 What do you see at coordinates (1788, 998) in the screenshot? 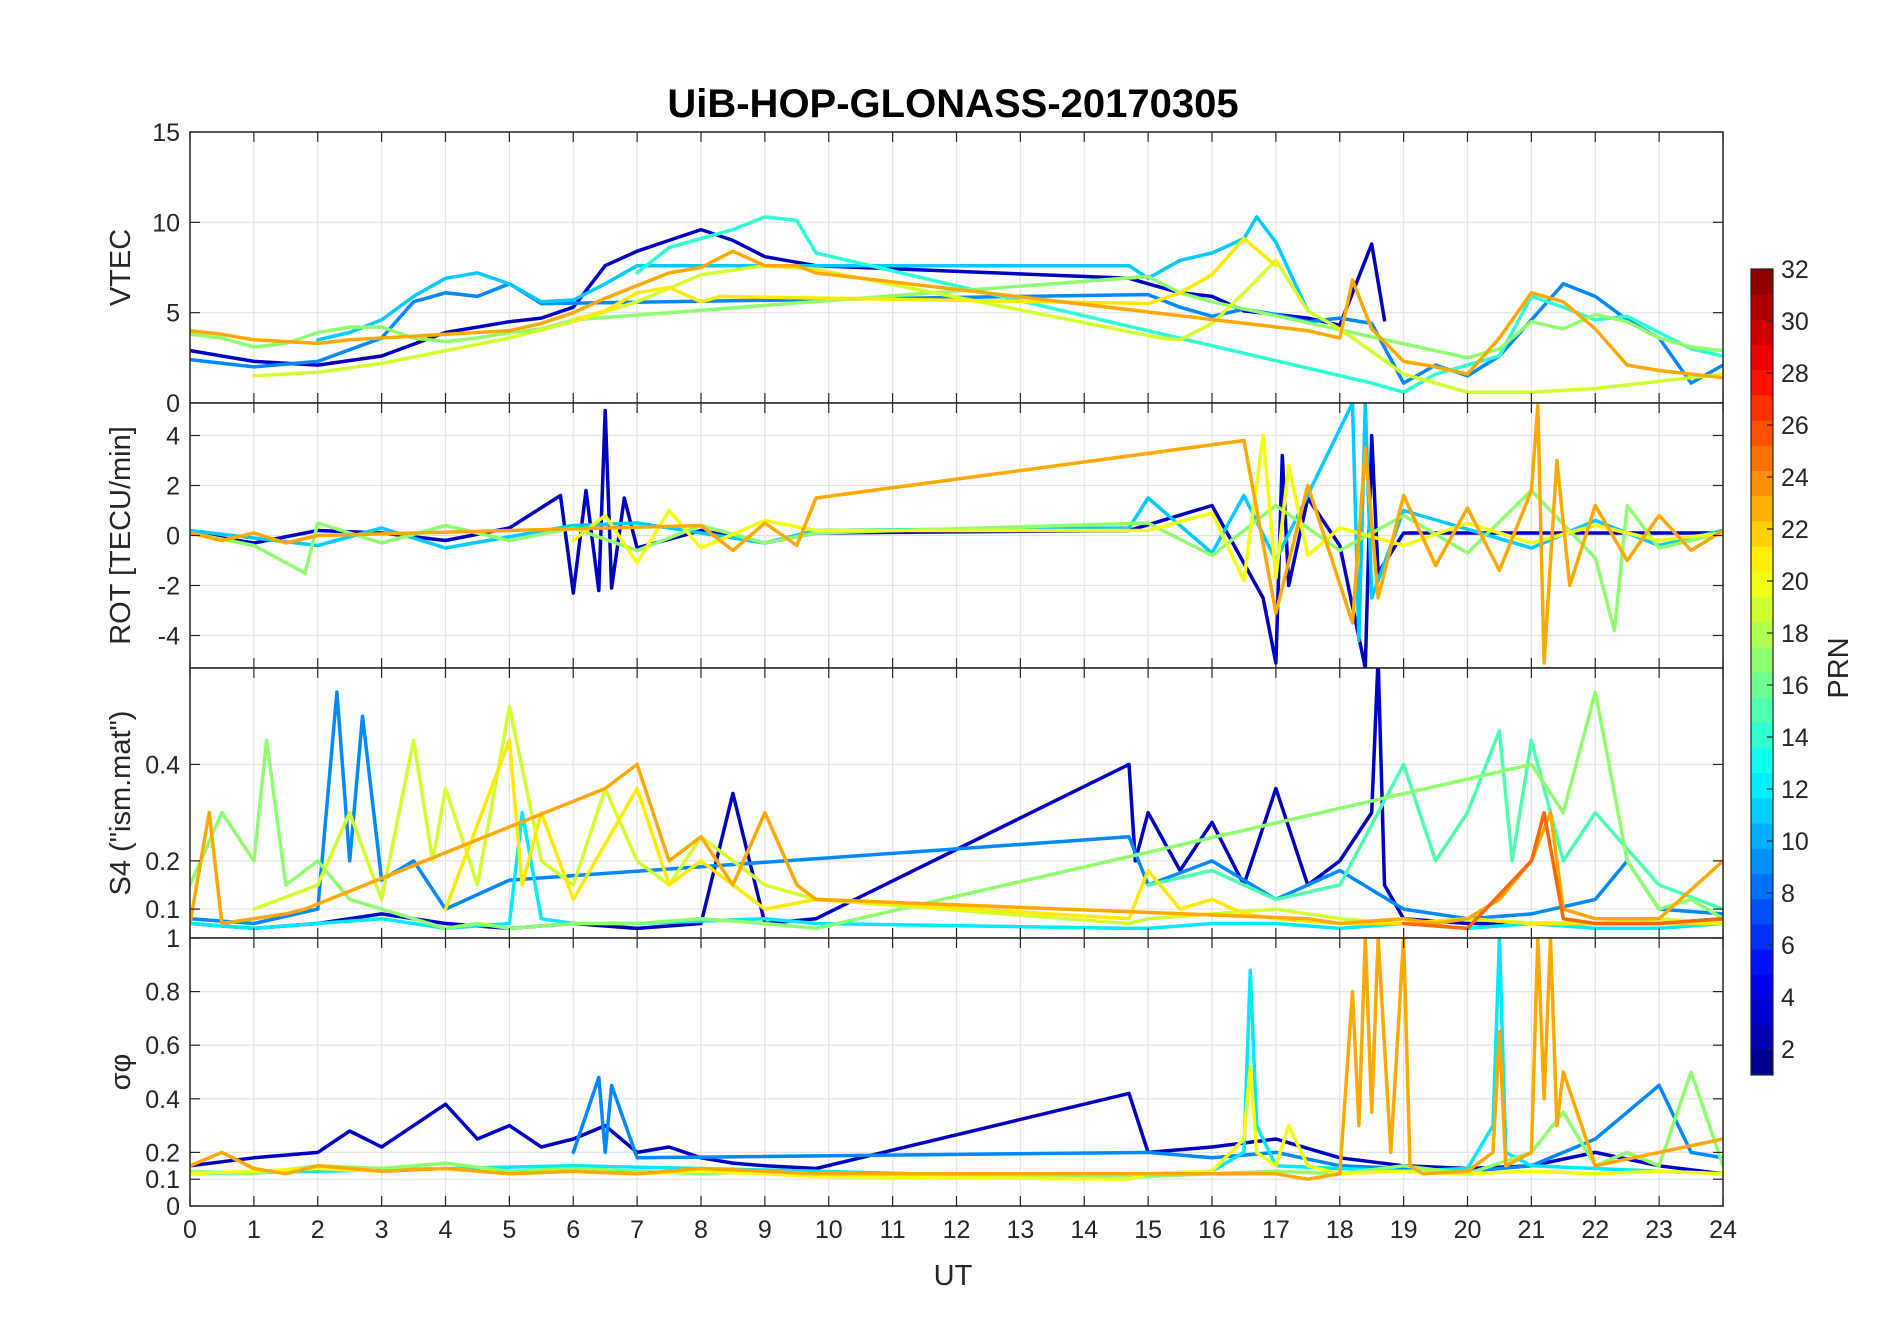
I see `colorbar-tick-label: 4` at bounding box center [1788, 998].